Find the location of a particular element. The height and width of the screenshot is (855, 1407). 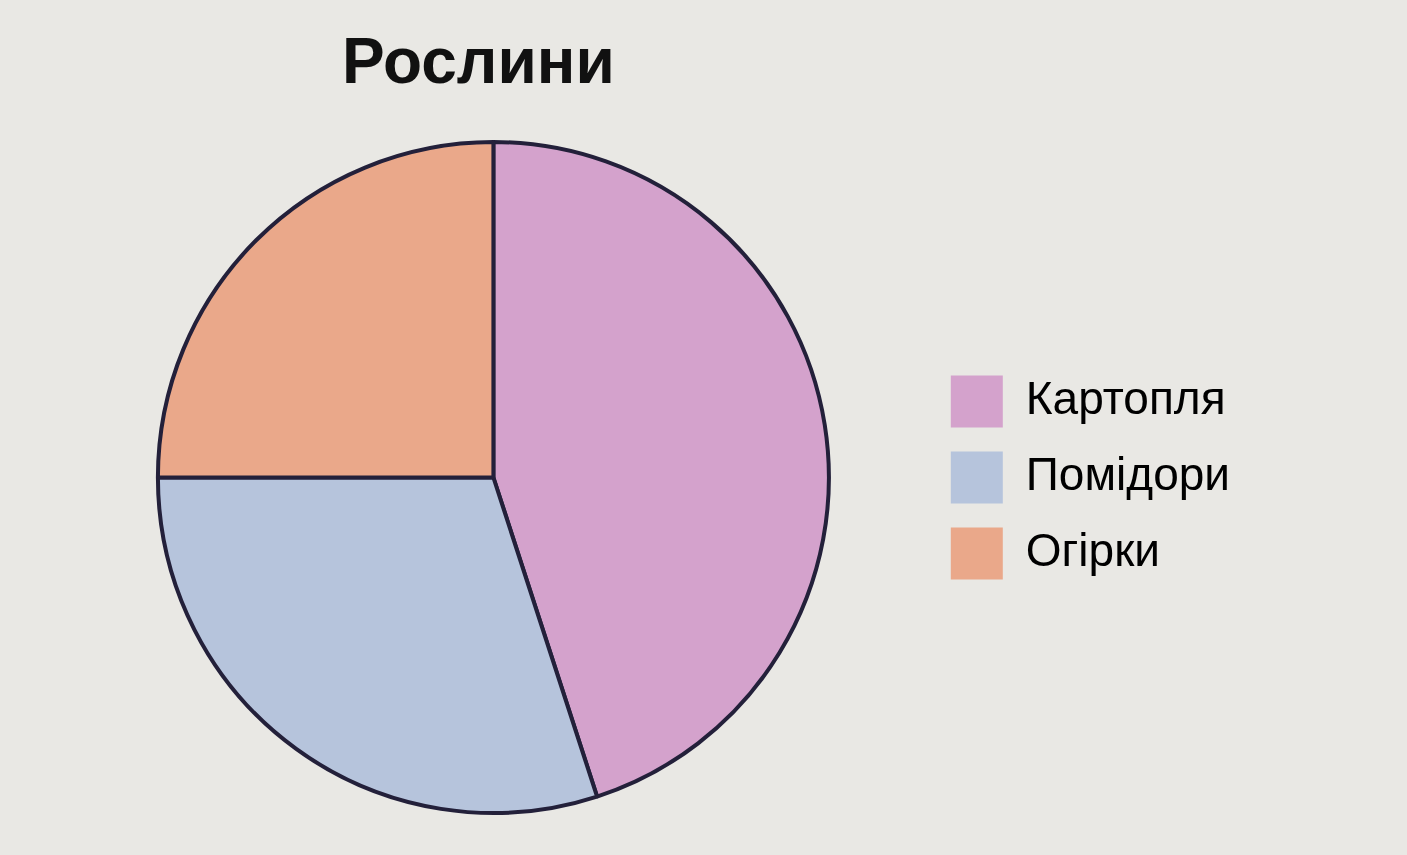

legend-label: Картопля is located at coordinates (1125, 398).